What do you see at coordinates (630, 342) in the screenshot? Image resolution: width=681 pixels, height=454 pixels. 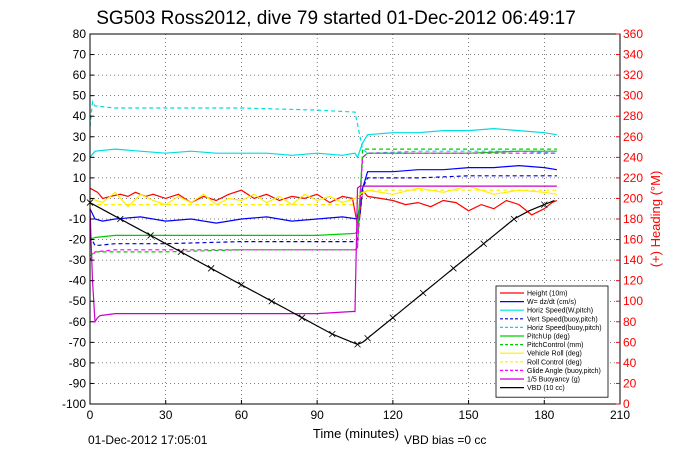 I see `y2-tick-label: 60` at bounding box center [630, 342].